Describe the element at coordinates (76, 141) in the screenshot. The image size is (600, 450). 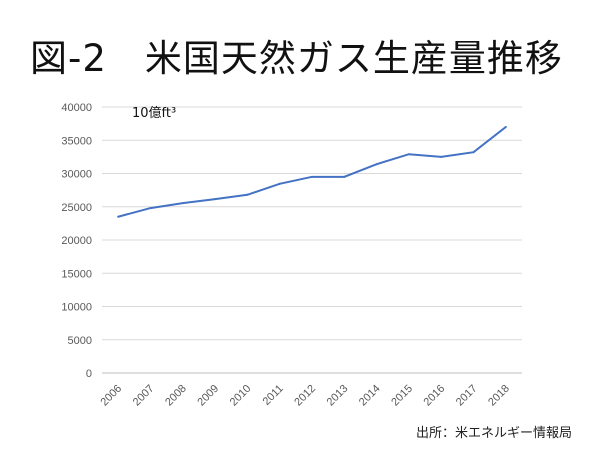
I see `y-tick-label: 35000` at that location.